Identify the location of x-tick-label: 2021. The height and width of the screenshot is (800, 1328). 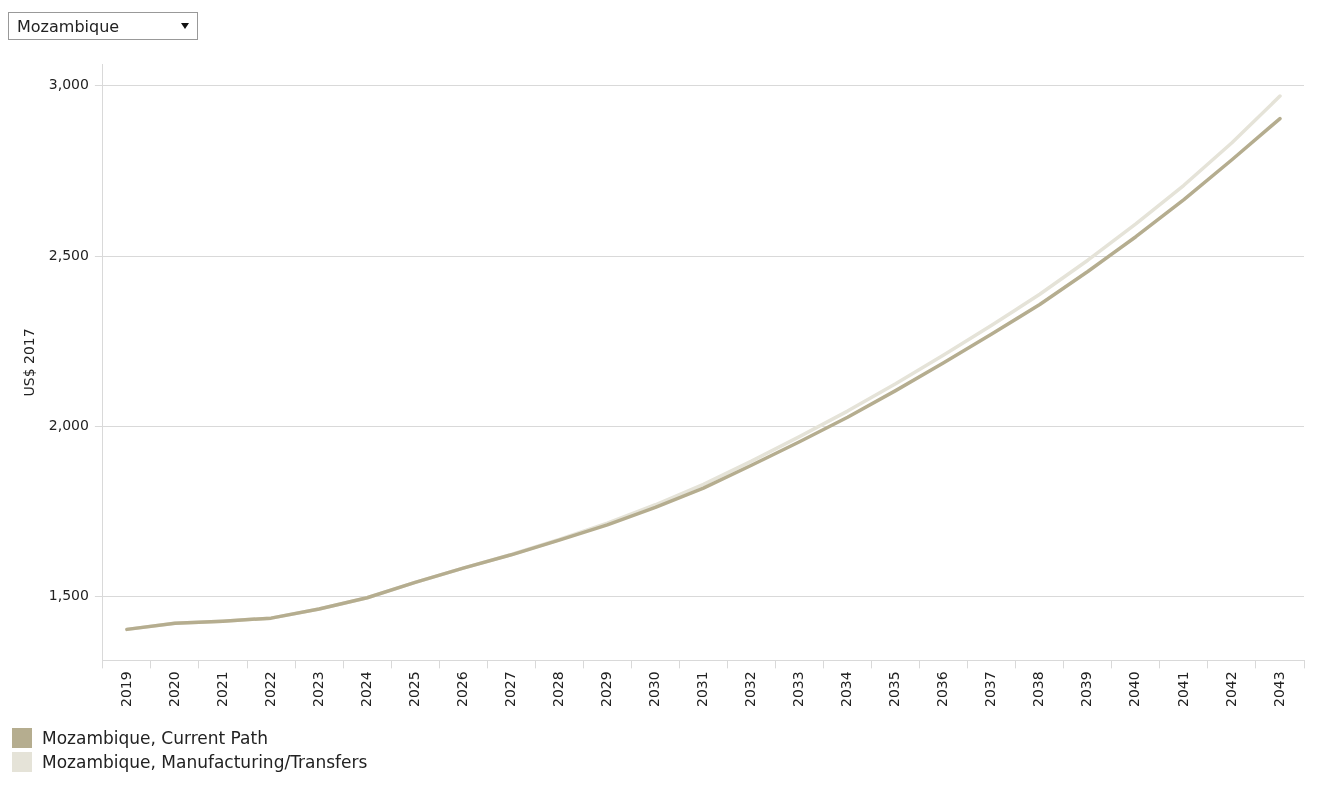
(221, 689).